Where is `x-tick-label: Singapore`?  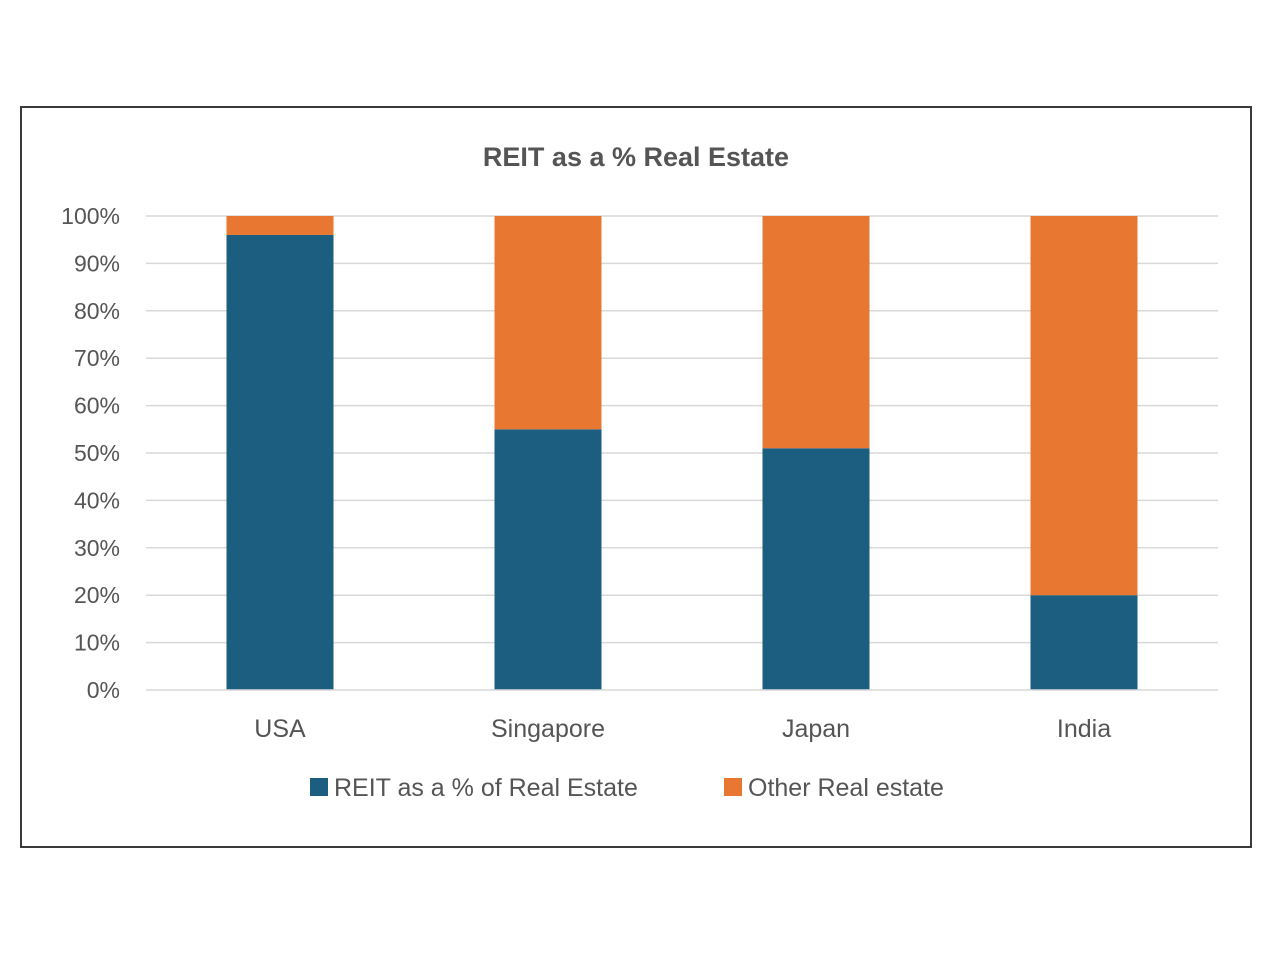 x-tick-label: Singapore is located at coordinates (548, 729).